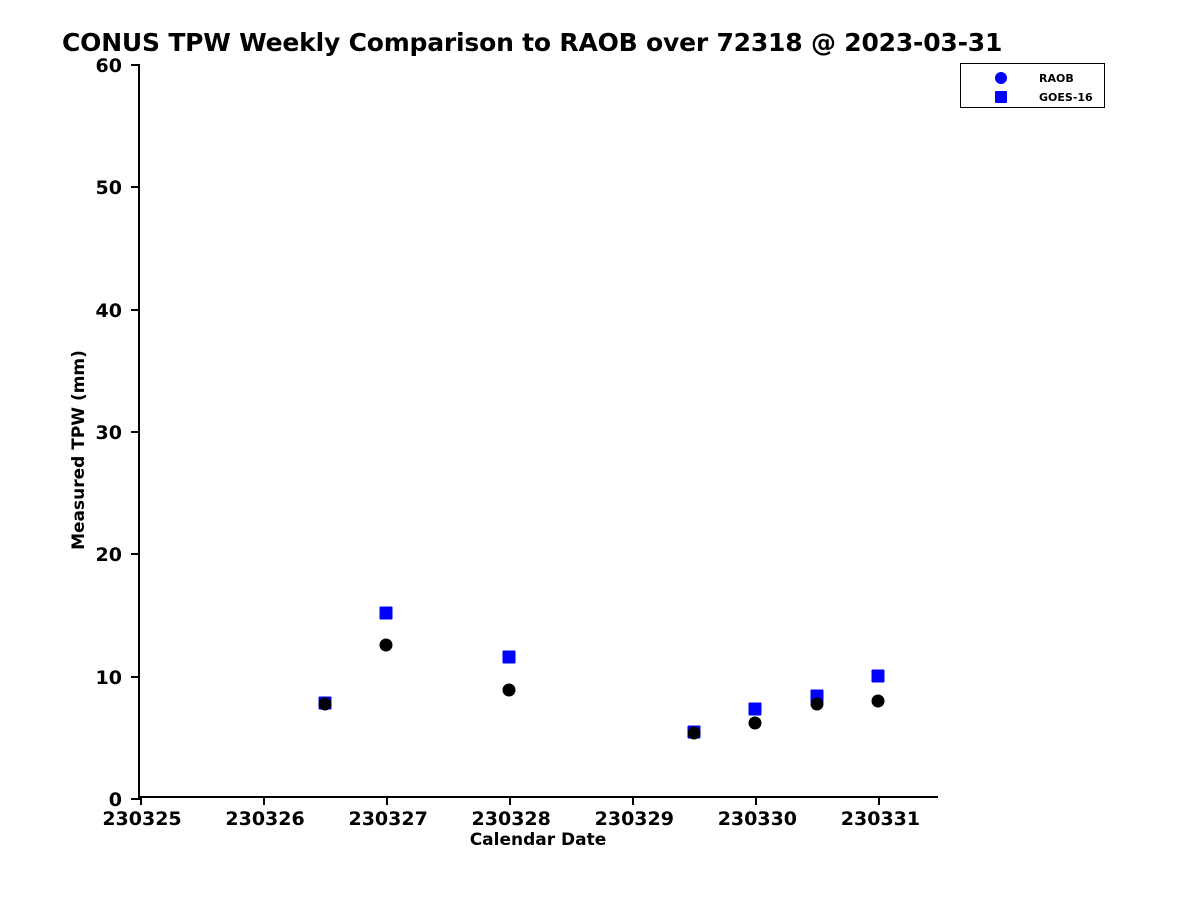 This screenshot has width=1200, height=900. I want to click on x-tick: 230330, so click(757, 813).